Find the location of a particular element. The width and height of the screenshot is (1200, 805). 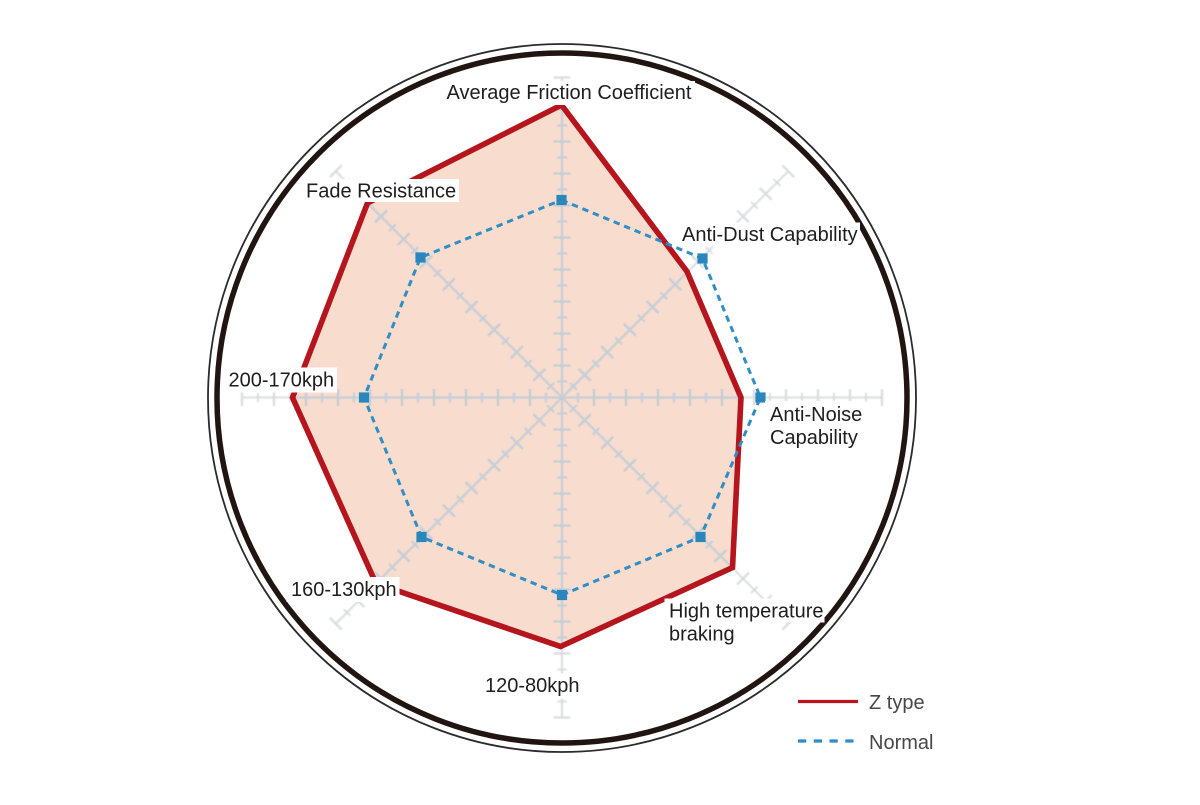

svg-text: High temperature is located at coordinates (746, 612).